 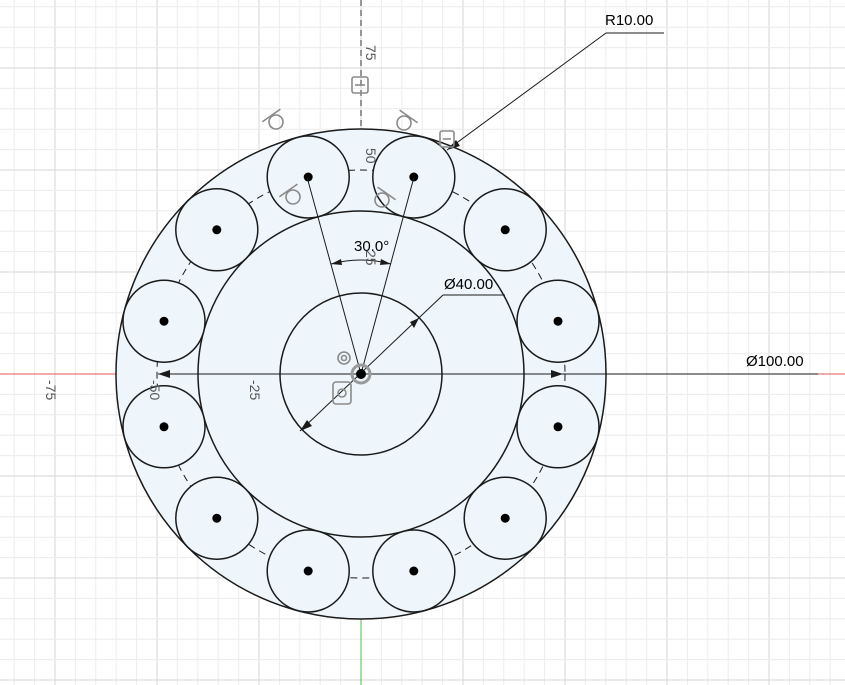 I want to click on angle-arrow-right, so click(x=385, y=262).